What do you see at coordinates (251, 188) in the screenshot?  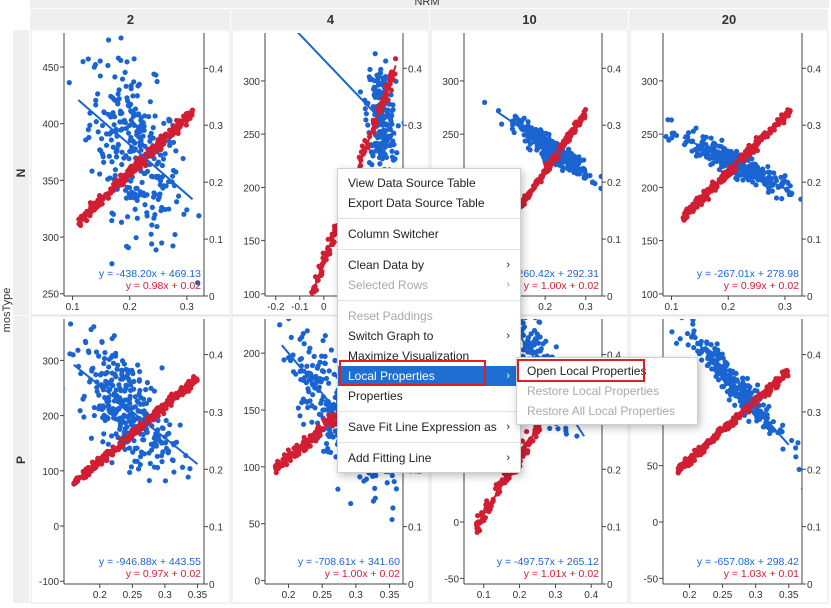 I see `y-left-tick-label: 200` at bounding box center [251, 188].